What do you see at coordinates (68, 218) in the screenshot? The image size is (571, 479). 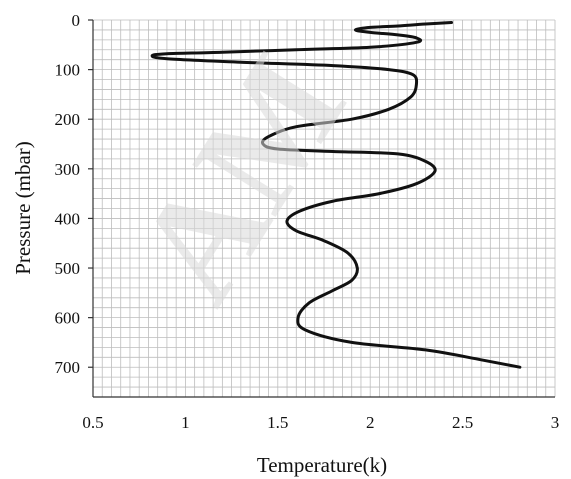 I see `y-tick-label: 400` at bounding box center [68, 218].